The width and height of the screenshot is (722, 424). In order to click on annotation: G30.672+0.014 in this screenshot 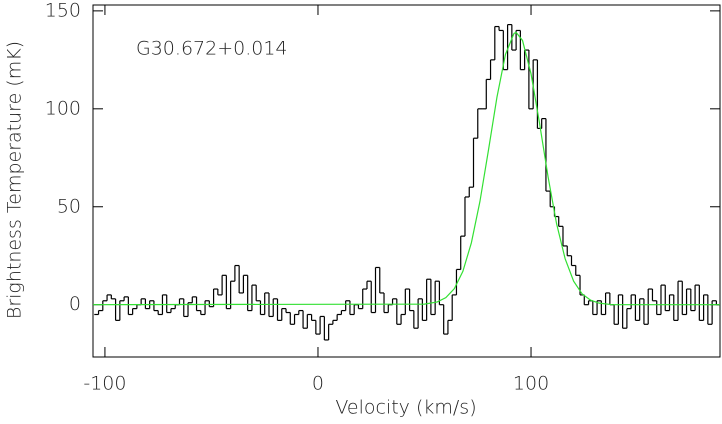, I will do `click(212, 49)`.